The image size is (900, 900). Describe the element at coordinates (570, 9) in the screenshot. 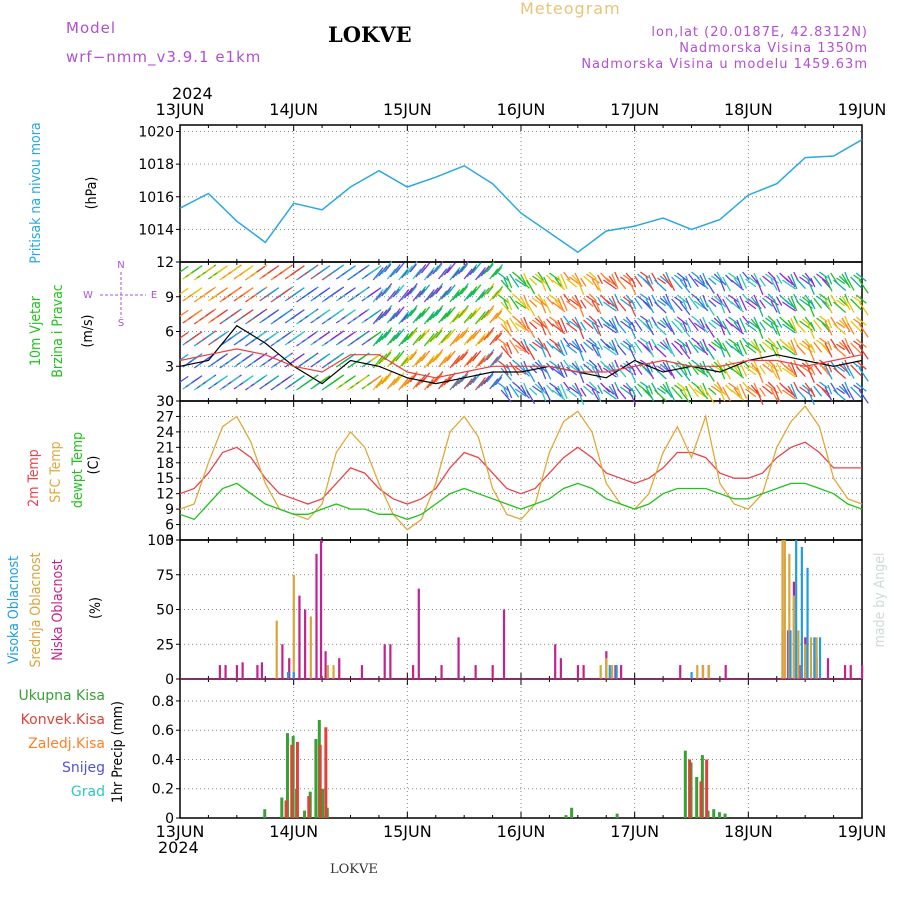

I see `product-title: Meteogram` at that location.